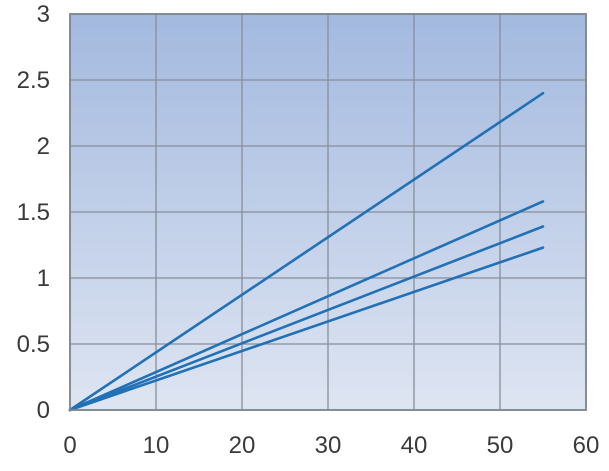 This screenshot has height=471, width=609. What do you see at coordinates (328, 445) in the screenshot?
I see `x-tick-label: 30` at bounding box center [328, 445].